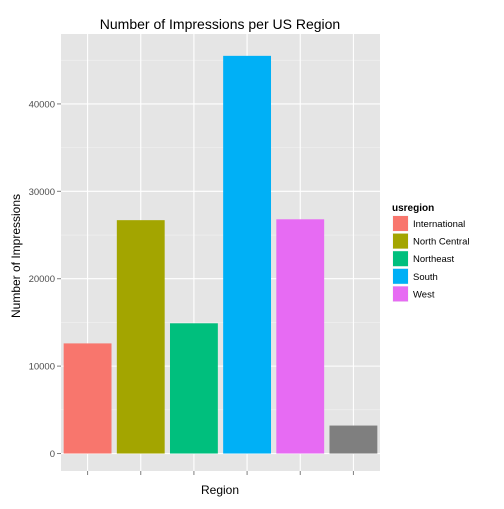 Image resolution: width=504 pixels, height=509 pixels. Describe the element at coordinates (42, 279) in the screenshot. I see `y-tick-label: 20000` at that location.